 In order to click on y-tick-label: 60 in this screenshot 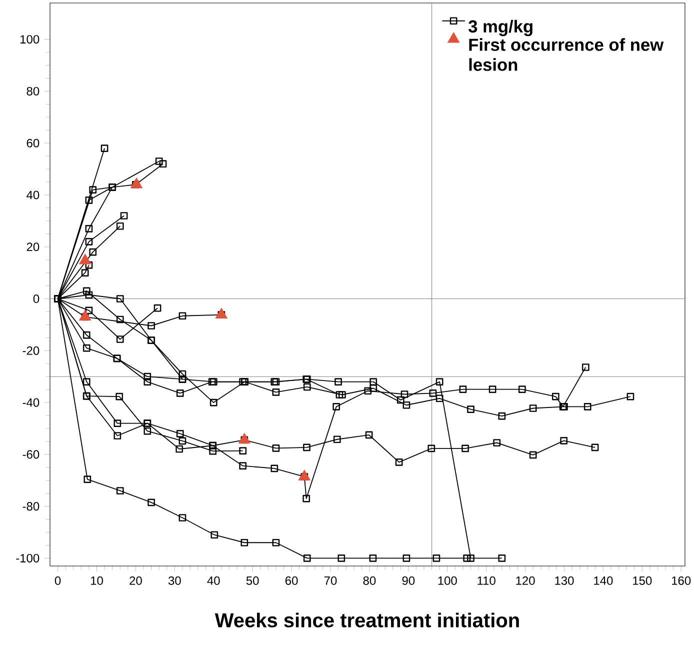, I will do `click(33, 143)`.